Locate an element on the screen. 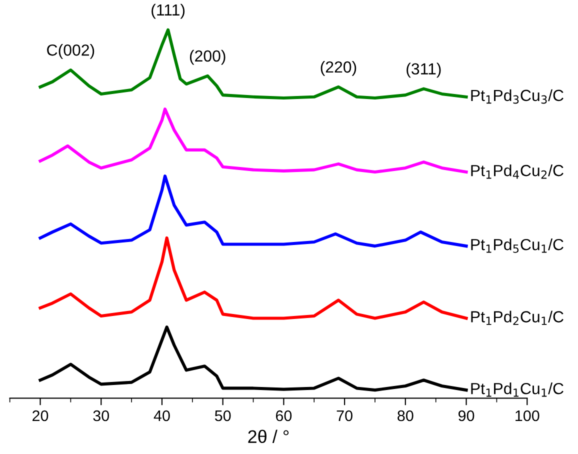 Image resolution: width=578 pixels, height=454 pixels. annotation: (200) is located at coordinates (208, 57).